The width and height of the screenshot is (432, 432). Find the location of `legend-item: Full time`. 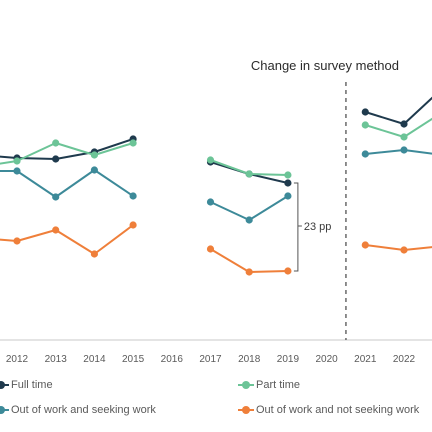

legend-item: Full time is located at coordinates (26, 385).